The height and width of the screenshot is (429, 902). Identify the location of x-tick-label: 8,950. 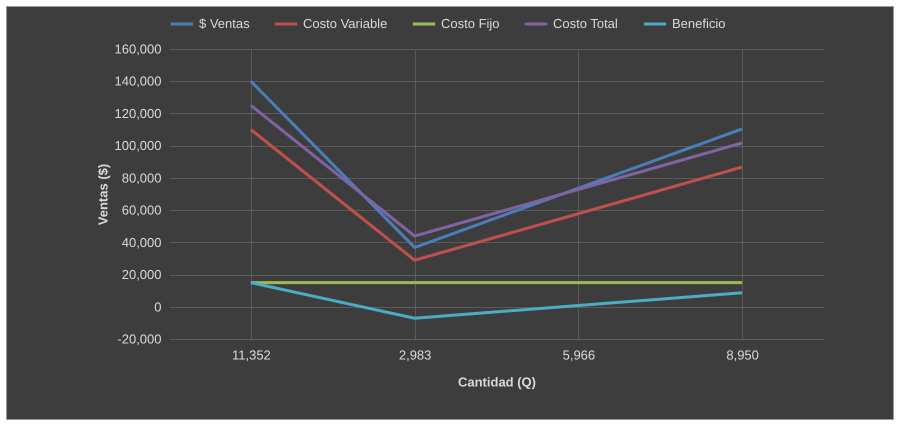
(742, 355).